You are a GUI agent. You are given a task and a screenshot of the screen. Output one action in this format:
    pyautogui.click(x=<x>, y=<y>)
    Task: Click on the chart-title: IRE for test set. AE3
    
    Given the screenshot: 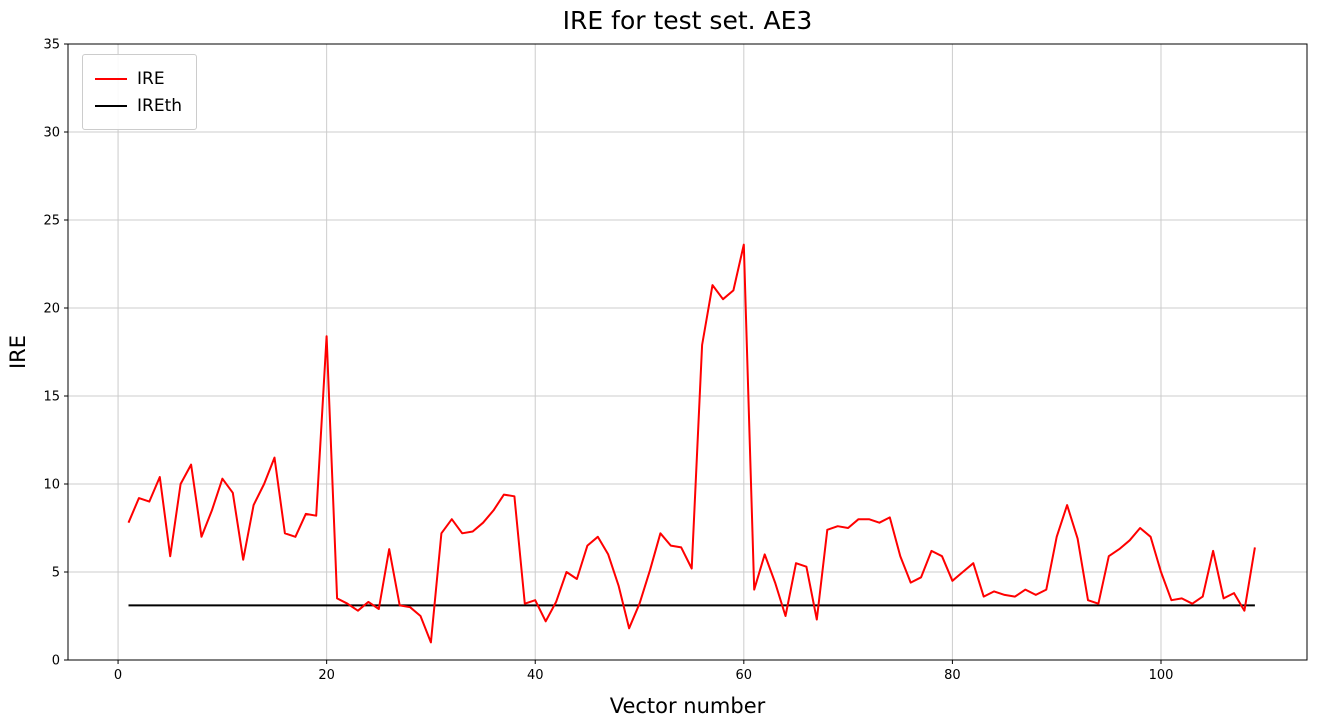 What is the action you would take?
    pyautogui.click(x=687, y=20)
    